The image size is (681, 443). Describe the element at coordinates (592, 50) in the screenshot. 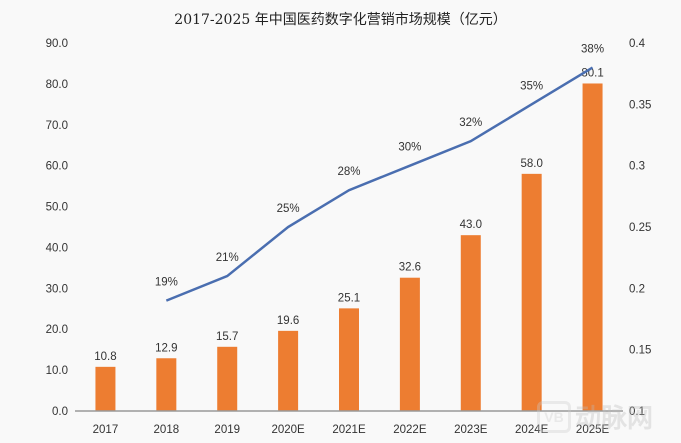

I see `line-label: 38%` at that location.